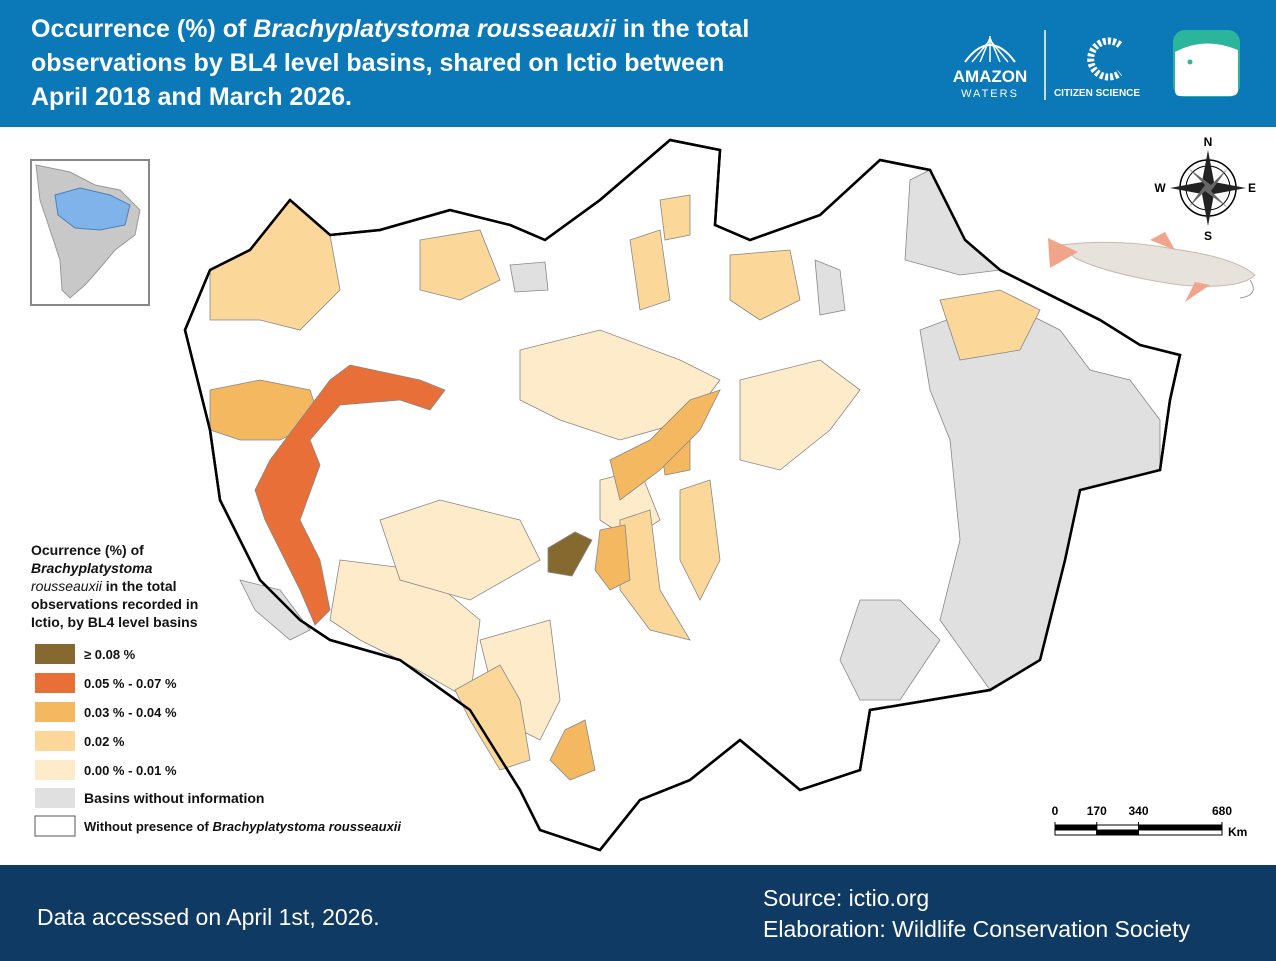 The image size is (1276, 961). Describe the element at coordinates (1222, 811) in the screenshot. I see `scale-tick-label: 680` at that location.